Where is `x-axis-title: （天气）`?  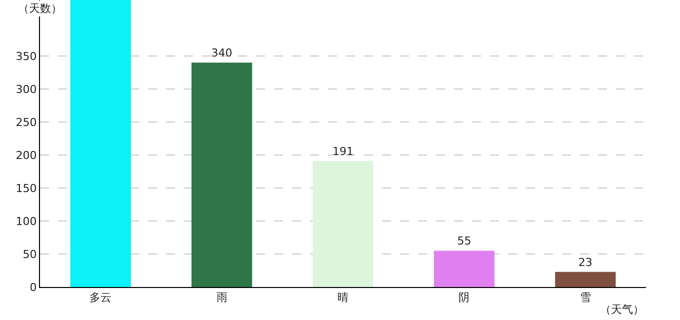 x-axis-title: （天气） is located at coordinates (622, 309).